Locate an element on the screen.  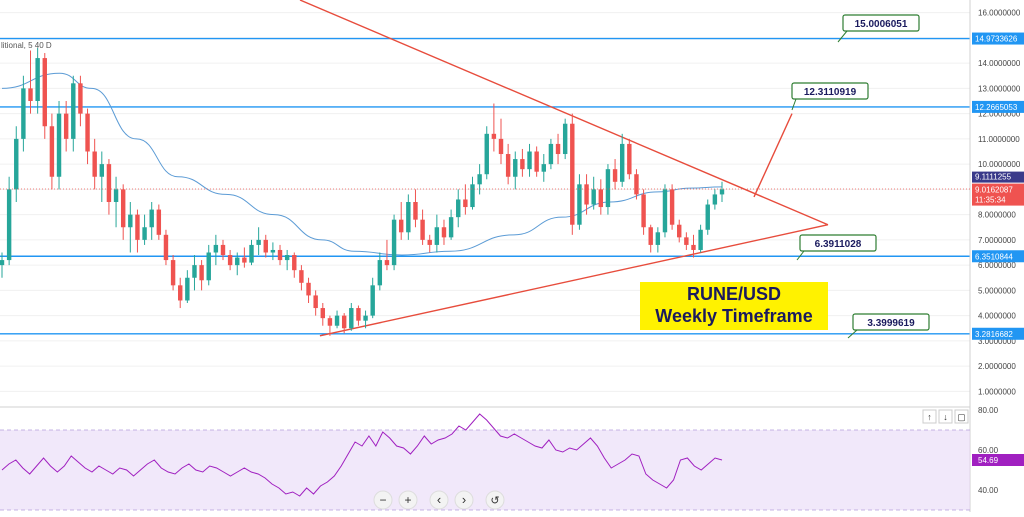
y-tick-label: 14.0000000 is located at coordinates (999, 63).